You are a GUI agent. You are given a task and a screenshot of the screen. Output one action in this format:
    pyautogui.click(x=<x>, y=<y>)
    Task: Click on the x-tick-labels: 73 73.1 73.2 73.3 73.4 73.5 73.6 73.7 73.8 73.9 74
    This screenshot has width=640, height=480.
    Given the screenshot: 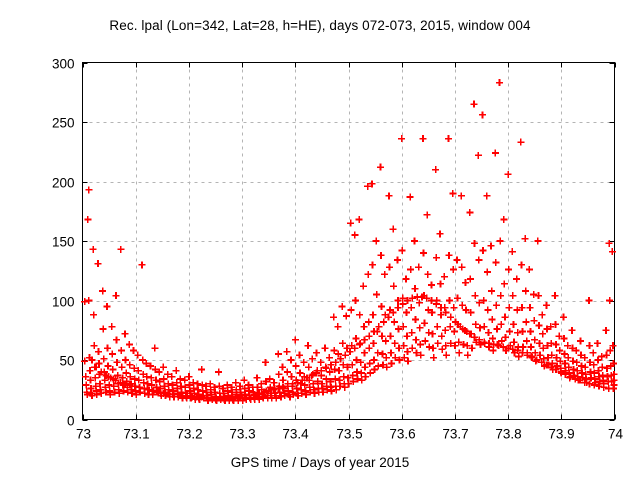 What is the action you would take?
    pyautogui.click(x=350, y=434)
    